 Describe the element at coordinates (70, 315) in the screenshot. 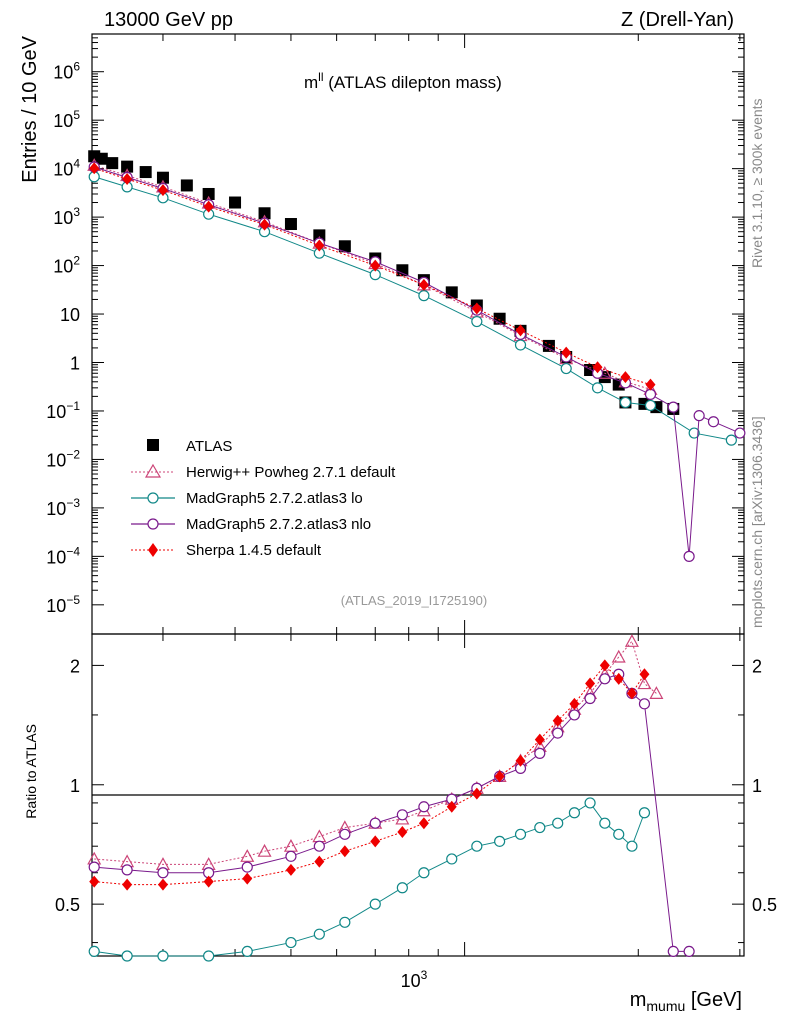

I see `main-tick-label: 10` at that location.